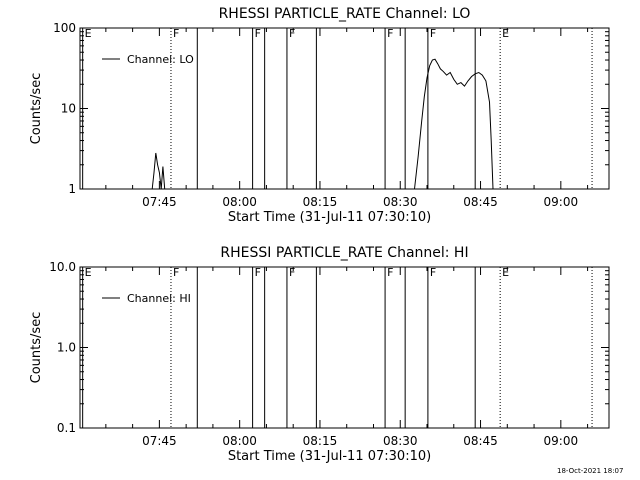 The width and height of the screenshot is (640, 480). What do you see at coordinates (159, 298) in the screenshot?
I see `legend-label: Channel: HI` at bounding box center [159, 298].